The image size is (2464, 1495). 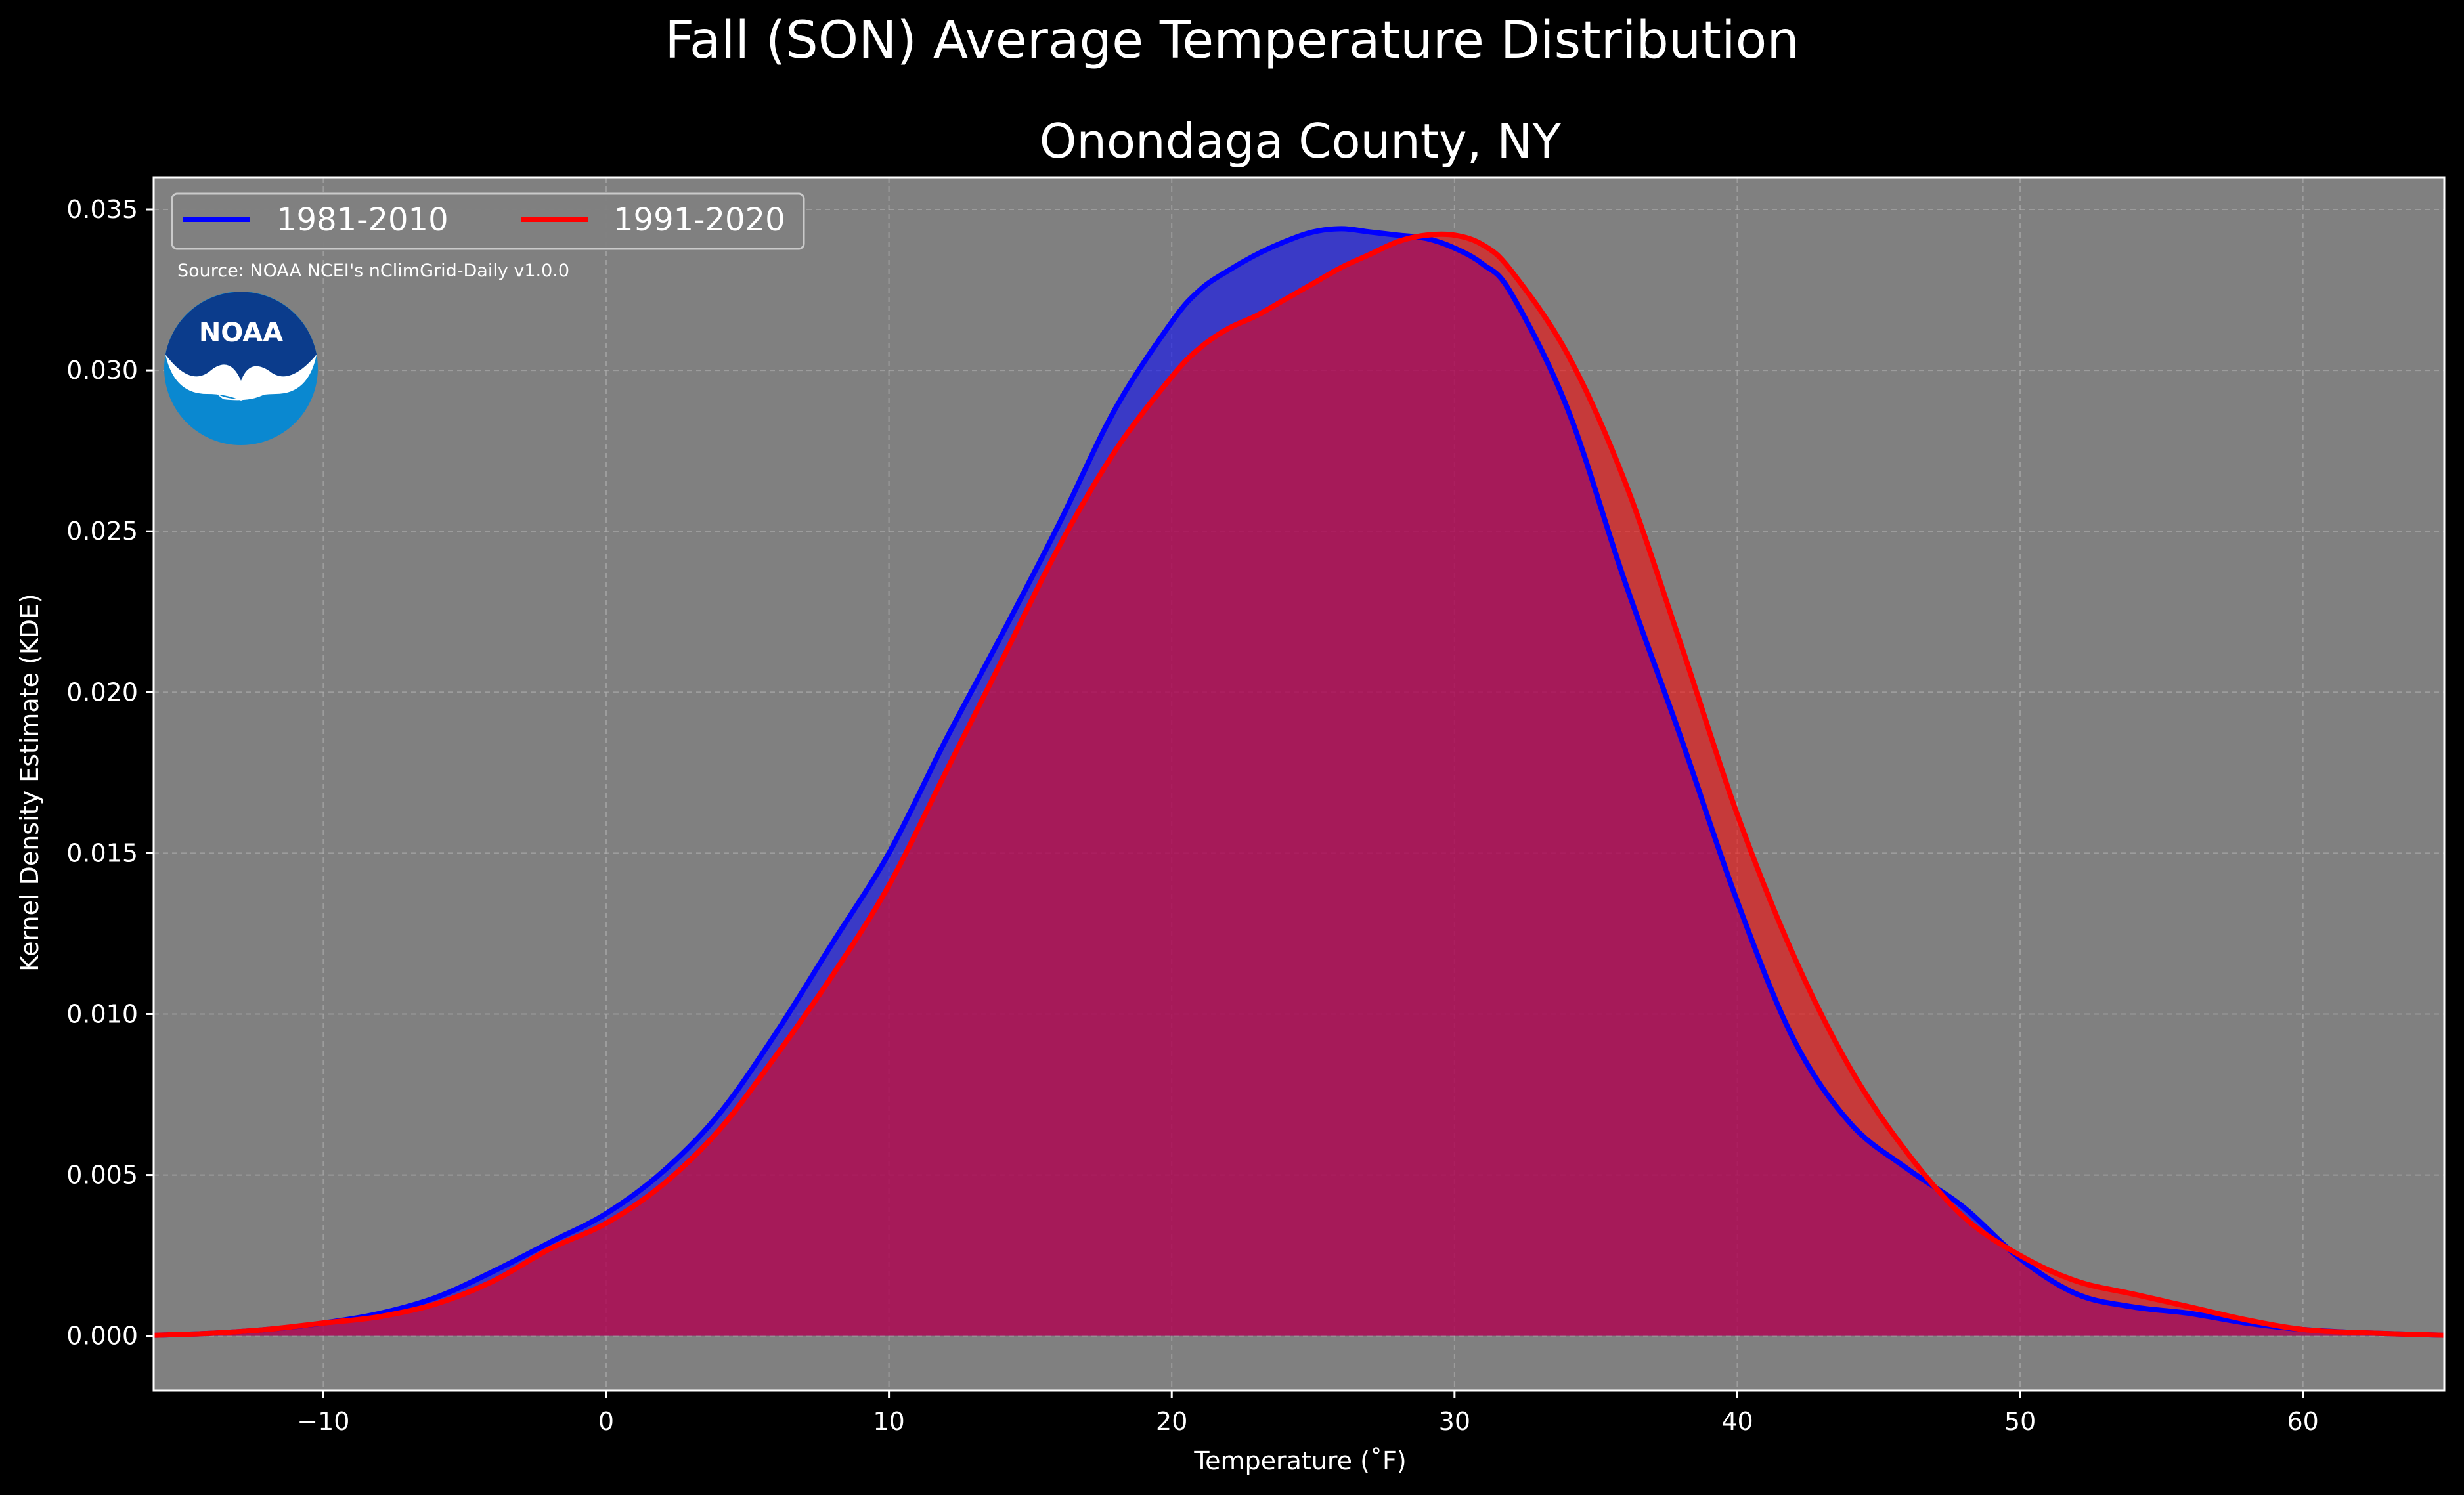 What do you see at coordinates (888, 1421) in the screenshot?
I see `x-tick-label: 10` at bounding box center [888, 1421].